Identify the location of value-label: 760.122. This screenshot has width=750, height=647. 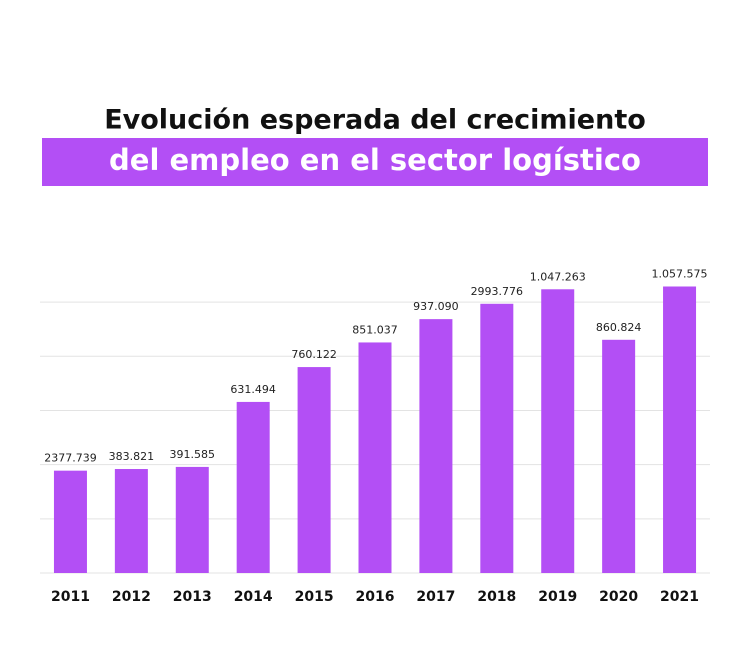
(314, 354).